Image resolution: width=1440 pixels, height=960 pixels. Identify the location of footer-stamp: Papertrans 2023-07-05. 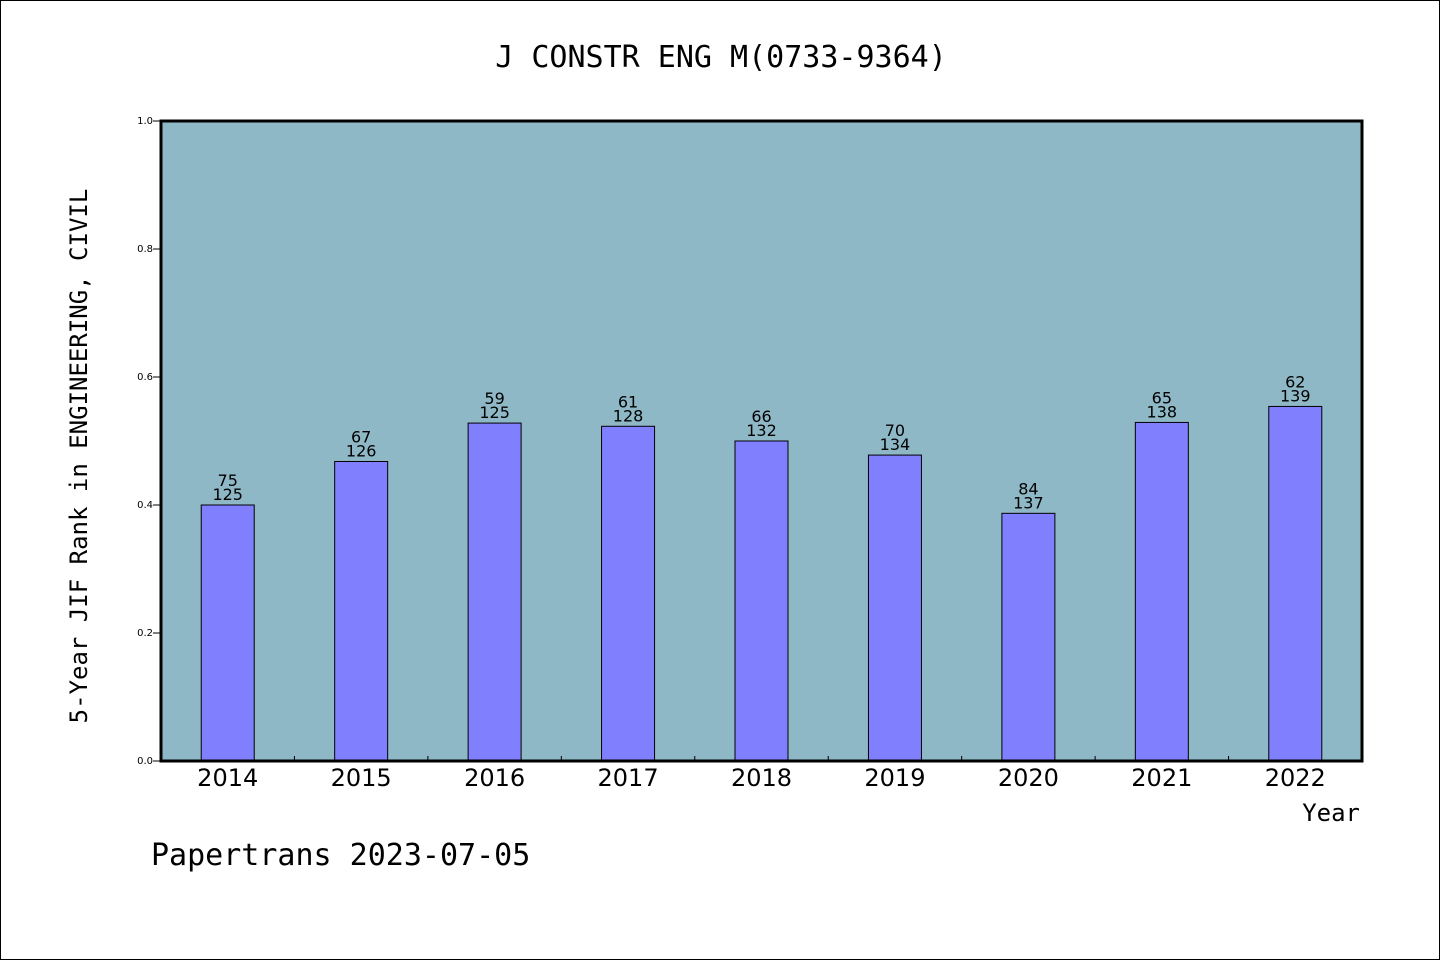
(340, 855).